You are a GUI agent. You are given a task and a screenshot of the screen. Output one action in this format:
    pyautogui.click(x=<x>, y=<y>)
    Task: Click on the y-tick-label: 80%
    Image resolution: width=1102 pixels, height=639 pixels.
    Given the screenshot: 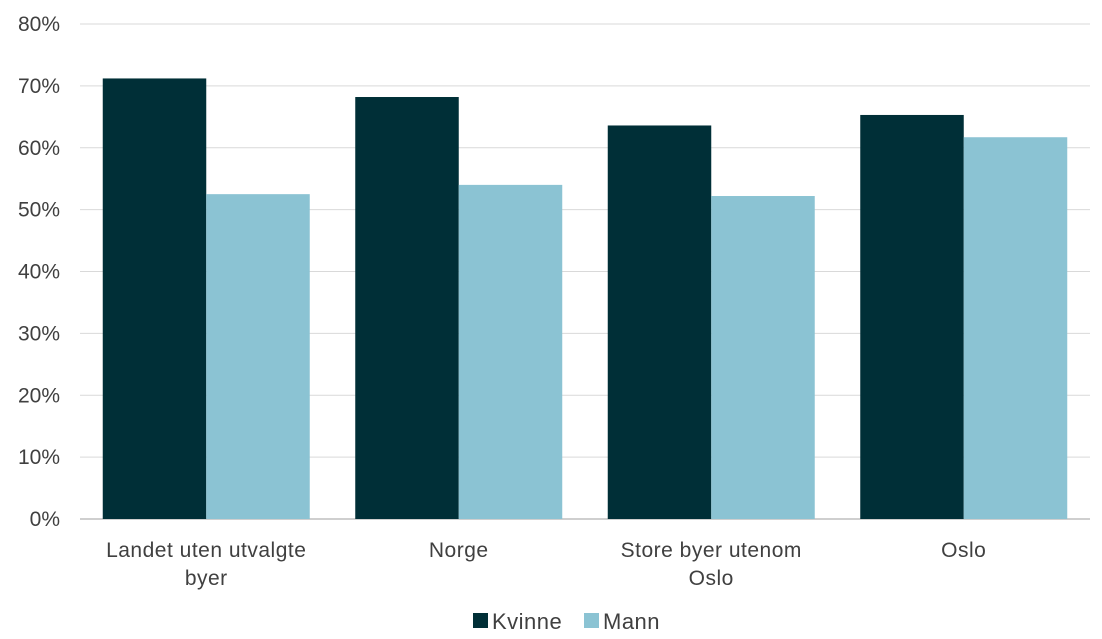 What is the action you would take?
    pyautogui.click(x=39, y=24)
    